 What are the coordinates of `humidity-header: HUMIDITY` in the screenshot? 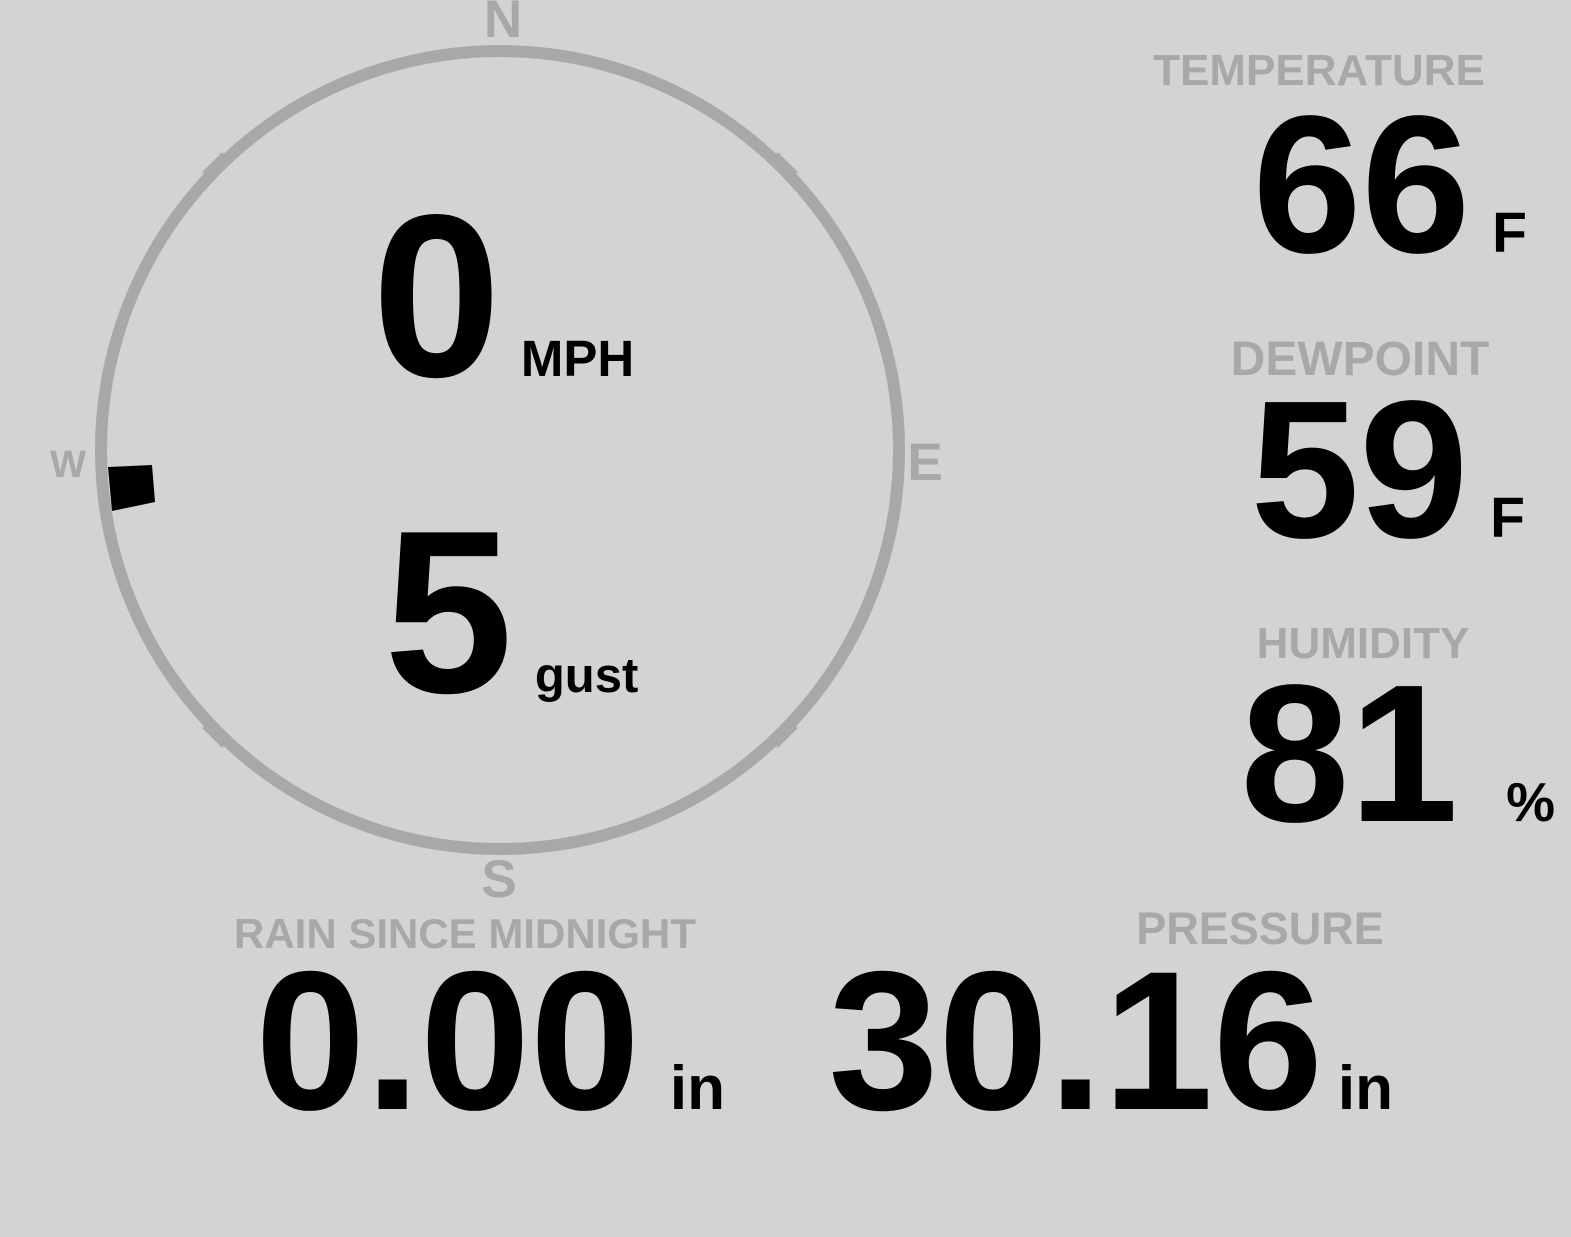 It's located at (1363, 643).